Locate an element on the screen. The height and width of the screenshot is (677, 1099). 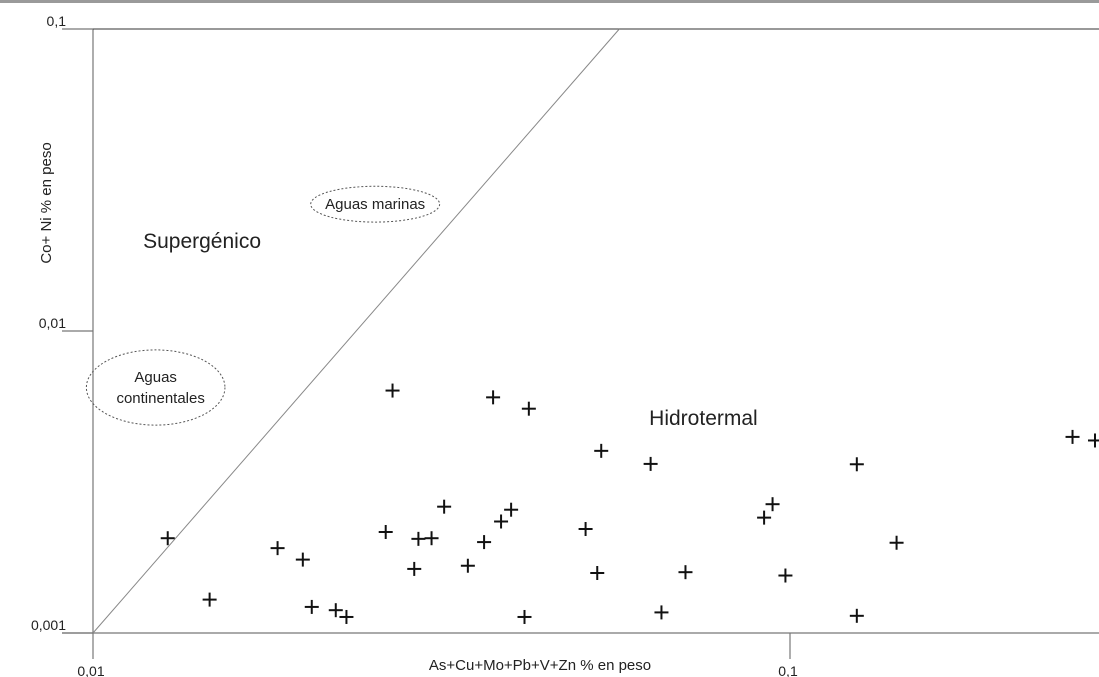
y-tick-label: 0,01 is located at coordinates (52, 323).